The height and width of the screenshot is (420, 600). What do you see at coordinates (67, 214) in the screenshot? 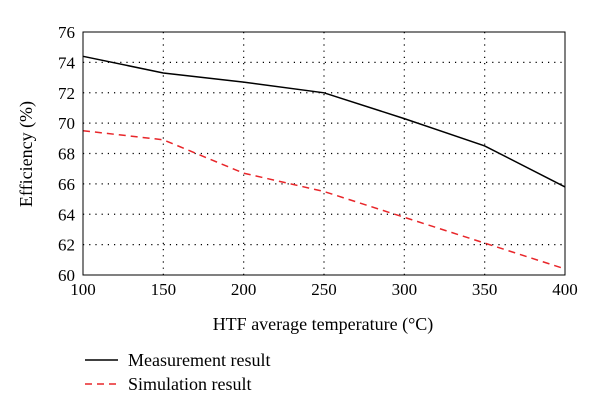
I see `y-tick-label: 64` at bounding box center [67, 214].